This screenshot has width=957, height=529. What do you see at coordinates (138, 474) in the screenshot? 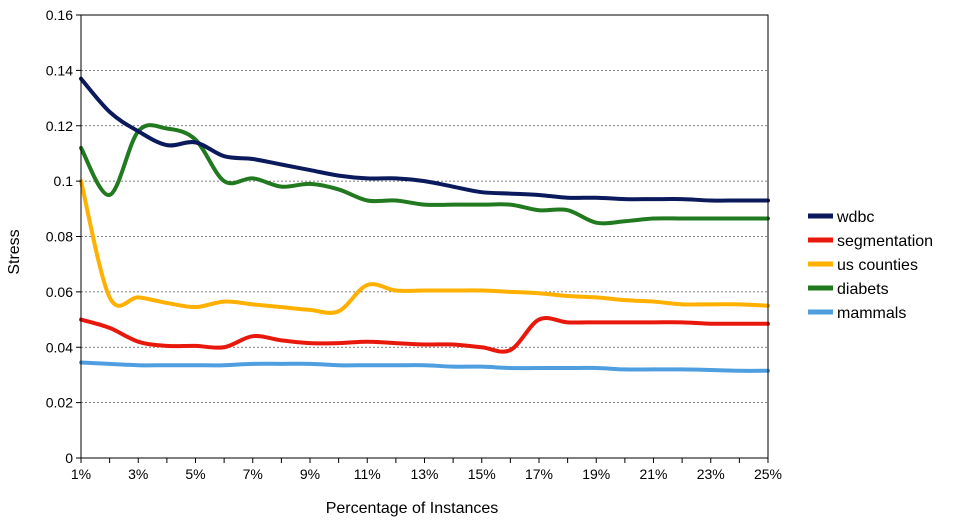
I see `x-tick-label: 3%` at bounding box center [138, 474].